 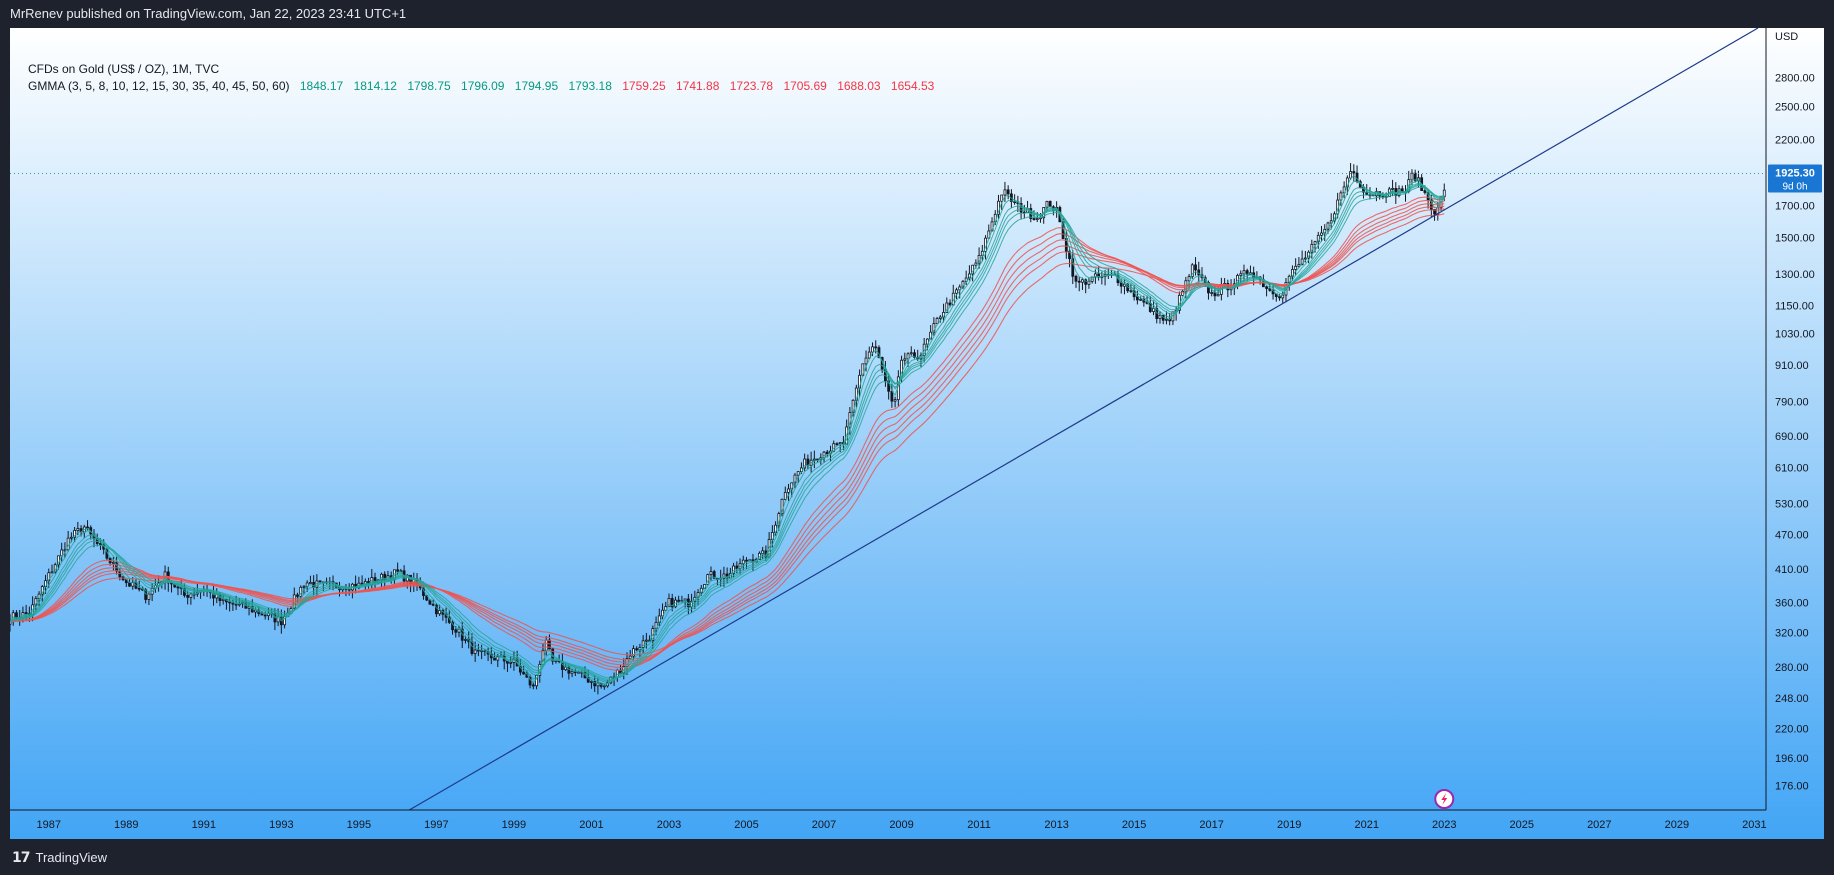 I want to click on price-tick-label: 1700.00, so click(x=1795, y=206).